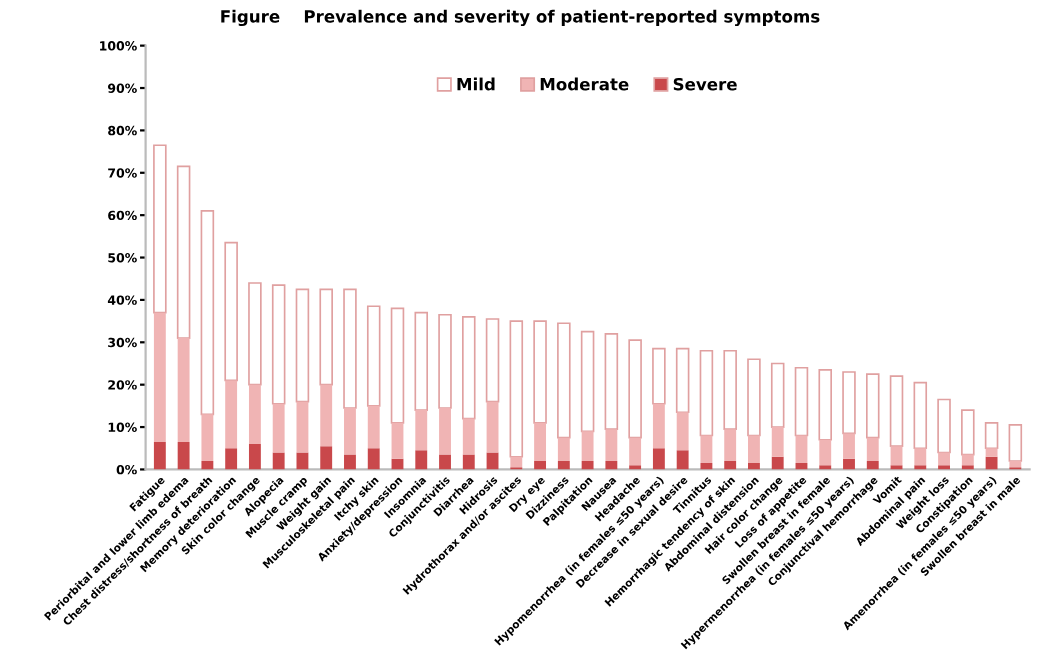 The height and width of the screenshot is (652, 1040). Describe the element at coordinates (584, 84) in the screenshot. I see `legend-label: Moderate` at that location.